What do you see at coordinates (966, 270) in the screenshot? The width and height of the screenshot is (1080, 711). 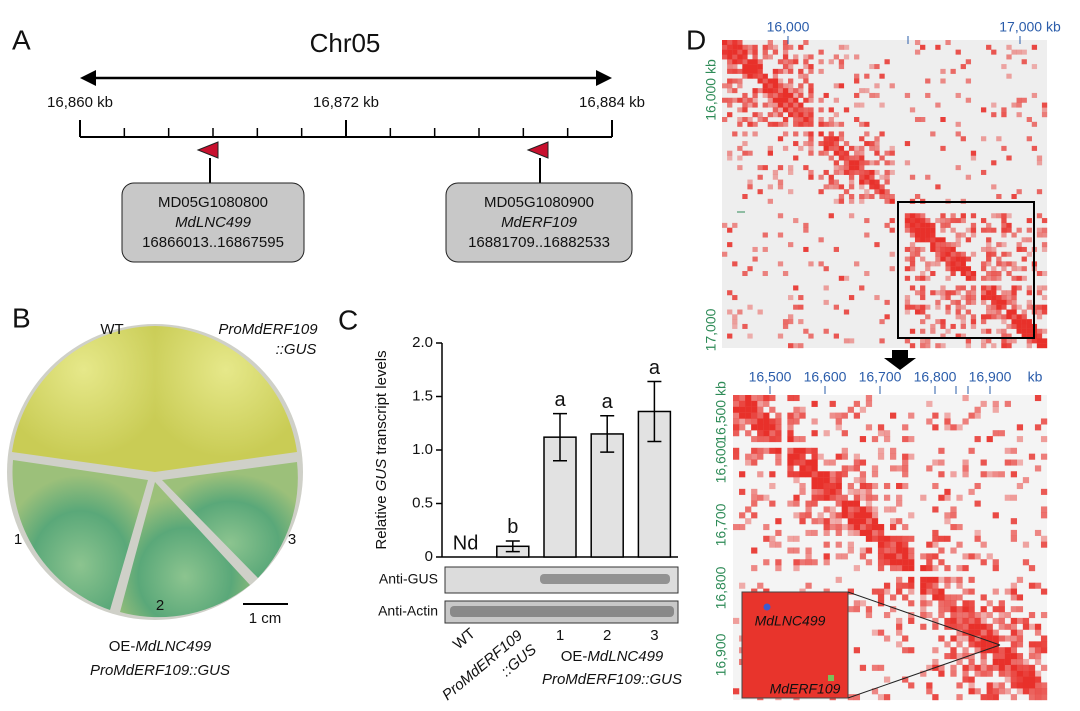 I see `zoom-box` at bounding box center [966, 270].